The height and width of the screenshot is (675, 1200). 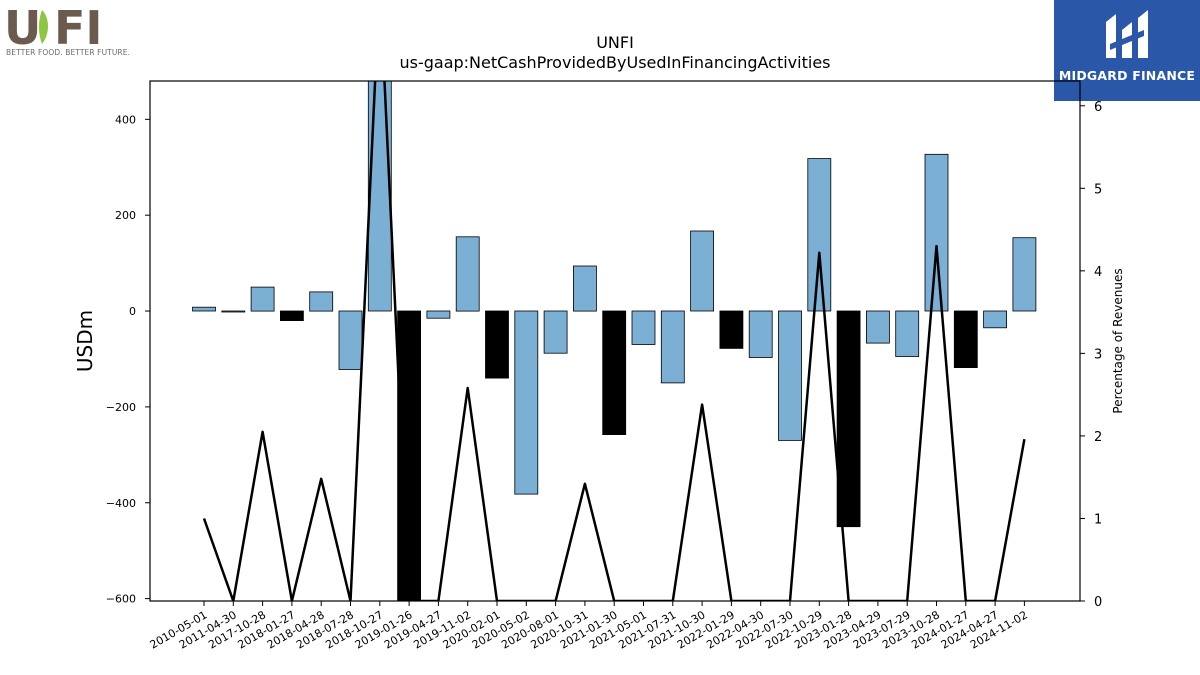 What do you see at coordinates (1098, 602) in the screenshot?
I see `y2-tick-label: 0` at bounding box center [1098, 602].